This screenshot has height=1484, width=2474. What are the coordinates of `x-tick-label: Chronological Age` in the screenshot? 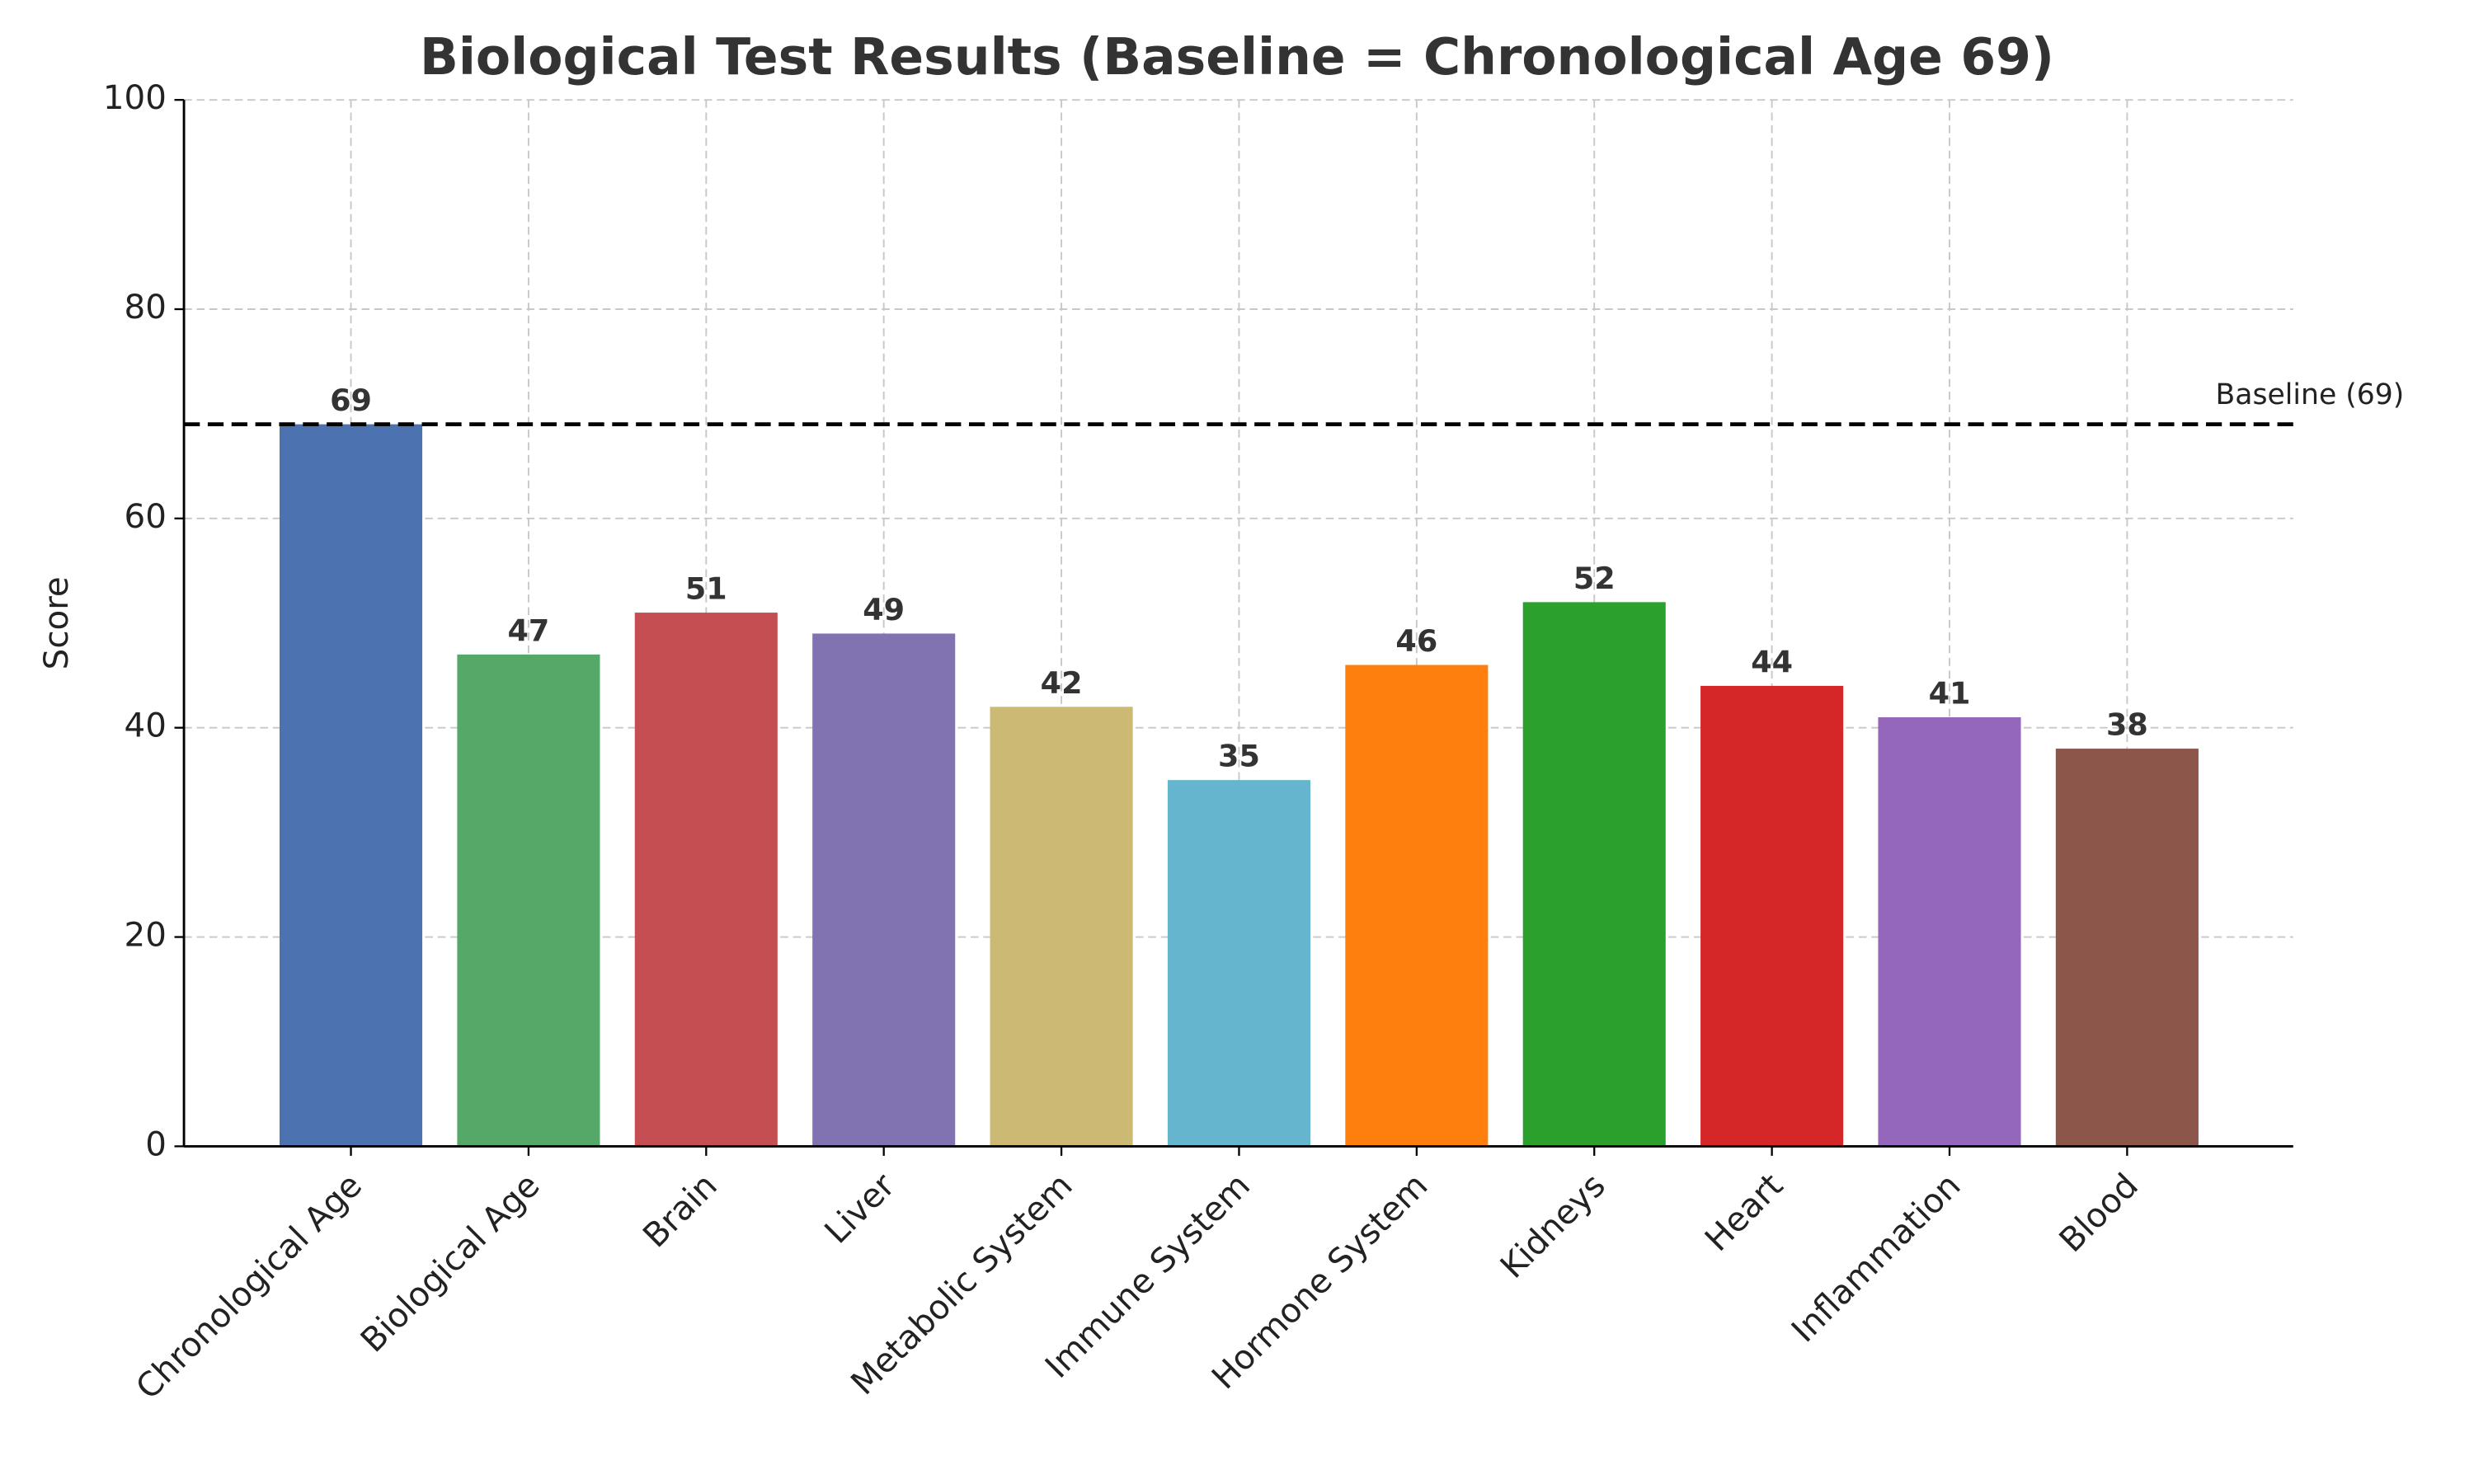 It's located at (249, 1286).